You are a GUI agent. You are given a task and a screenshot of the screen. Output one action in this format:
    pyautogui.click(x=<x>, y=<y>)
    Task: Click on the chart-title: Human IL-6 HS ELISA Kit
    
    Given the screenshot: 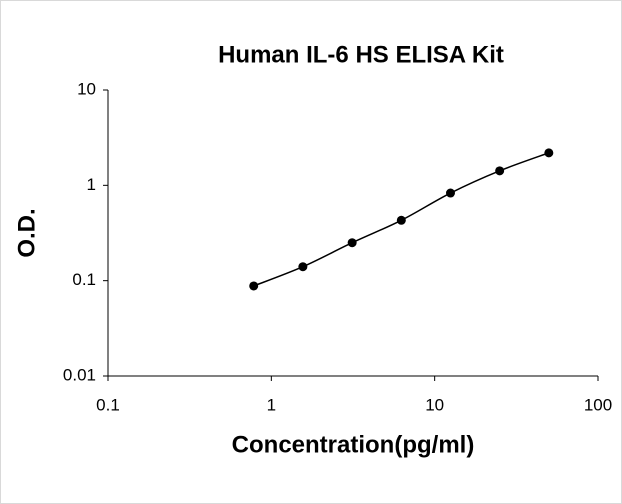 What is the action you would take?
    pyautogui.click(x=361, y=54)
    